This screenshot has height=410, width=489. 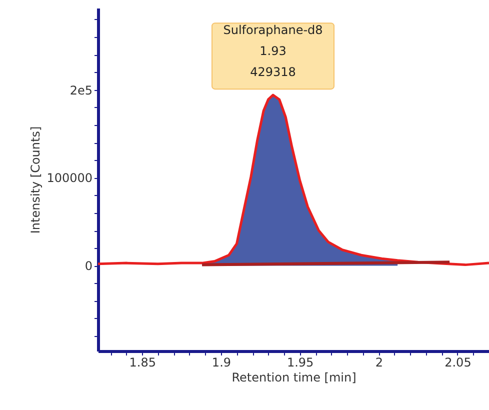 I want to click on x-axis-title: Retention time [min], so click(x=294, y=377).